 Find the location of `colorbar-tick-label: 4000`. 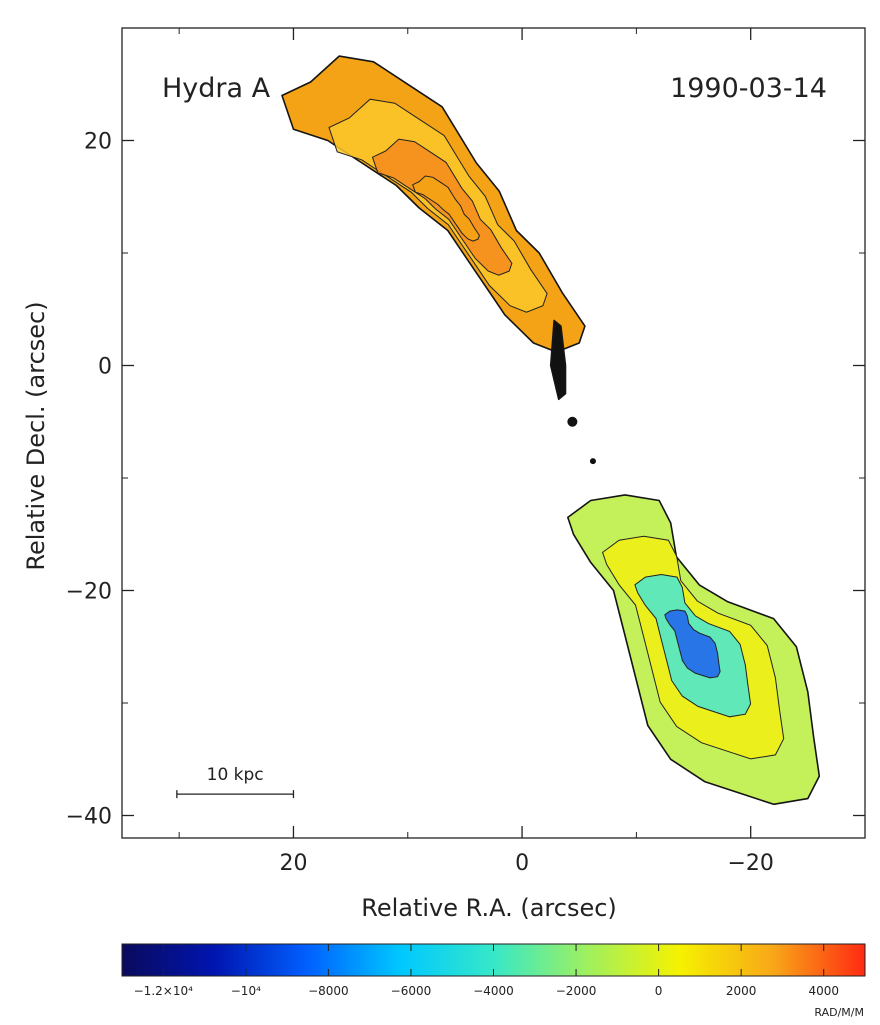

colorbar-tick-label: 4000 is located at coordinates (823, 991).